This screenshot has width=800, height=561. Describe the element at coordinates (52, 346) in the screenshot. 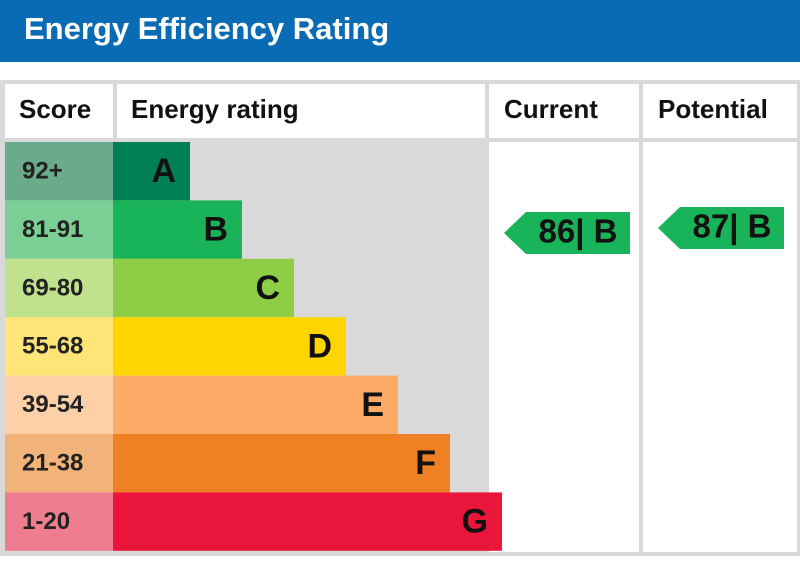

I see `score-label: 55-68` at that location.